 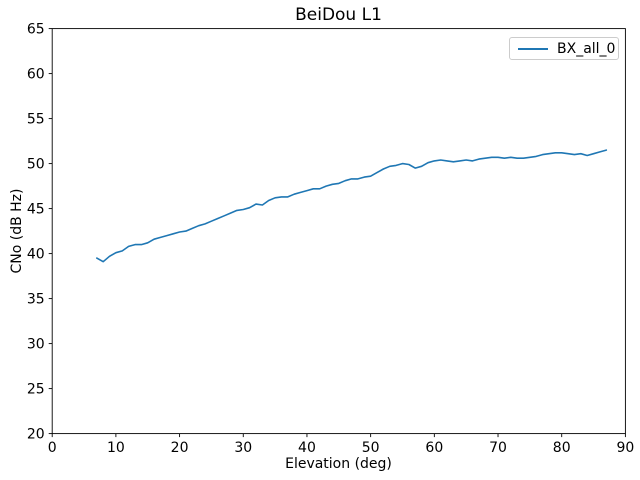 What do you see at coordinates (36, 435) in the screenshot?
I see `y-tick-label: 20` at bounding box center [36, 435].